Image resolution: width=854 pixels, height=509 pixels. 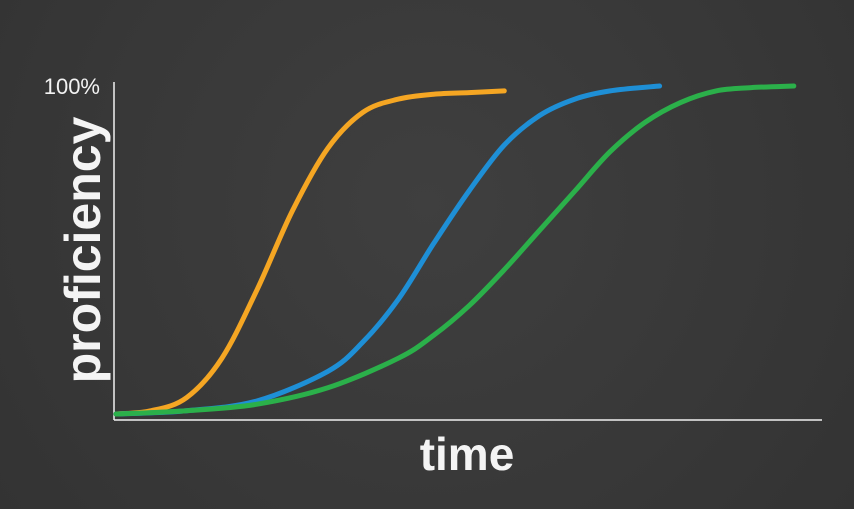 What do you see at coordinates (83, 249) in the screenshot?
I see `y-axis-title: proficiency` at bounding box center [83, 249].